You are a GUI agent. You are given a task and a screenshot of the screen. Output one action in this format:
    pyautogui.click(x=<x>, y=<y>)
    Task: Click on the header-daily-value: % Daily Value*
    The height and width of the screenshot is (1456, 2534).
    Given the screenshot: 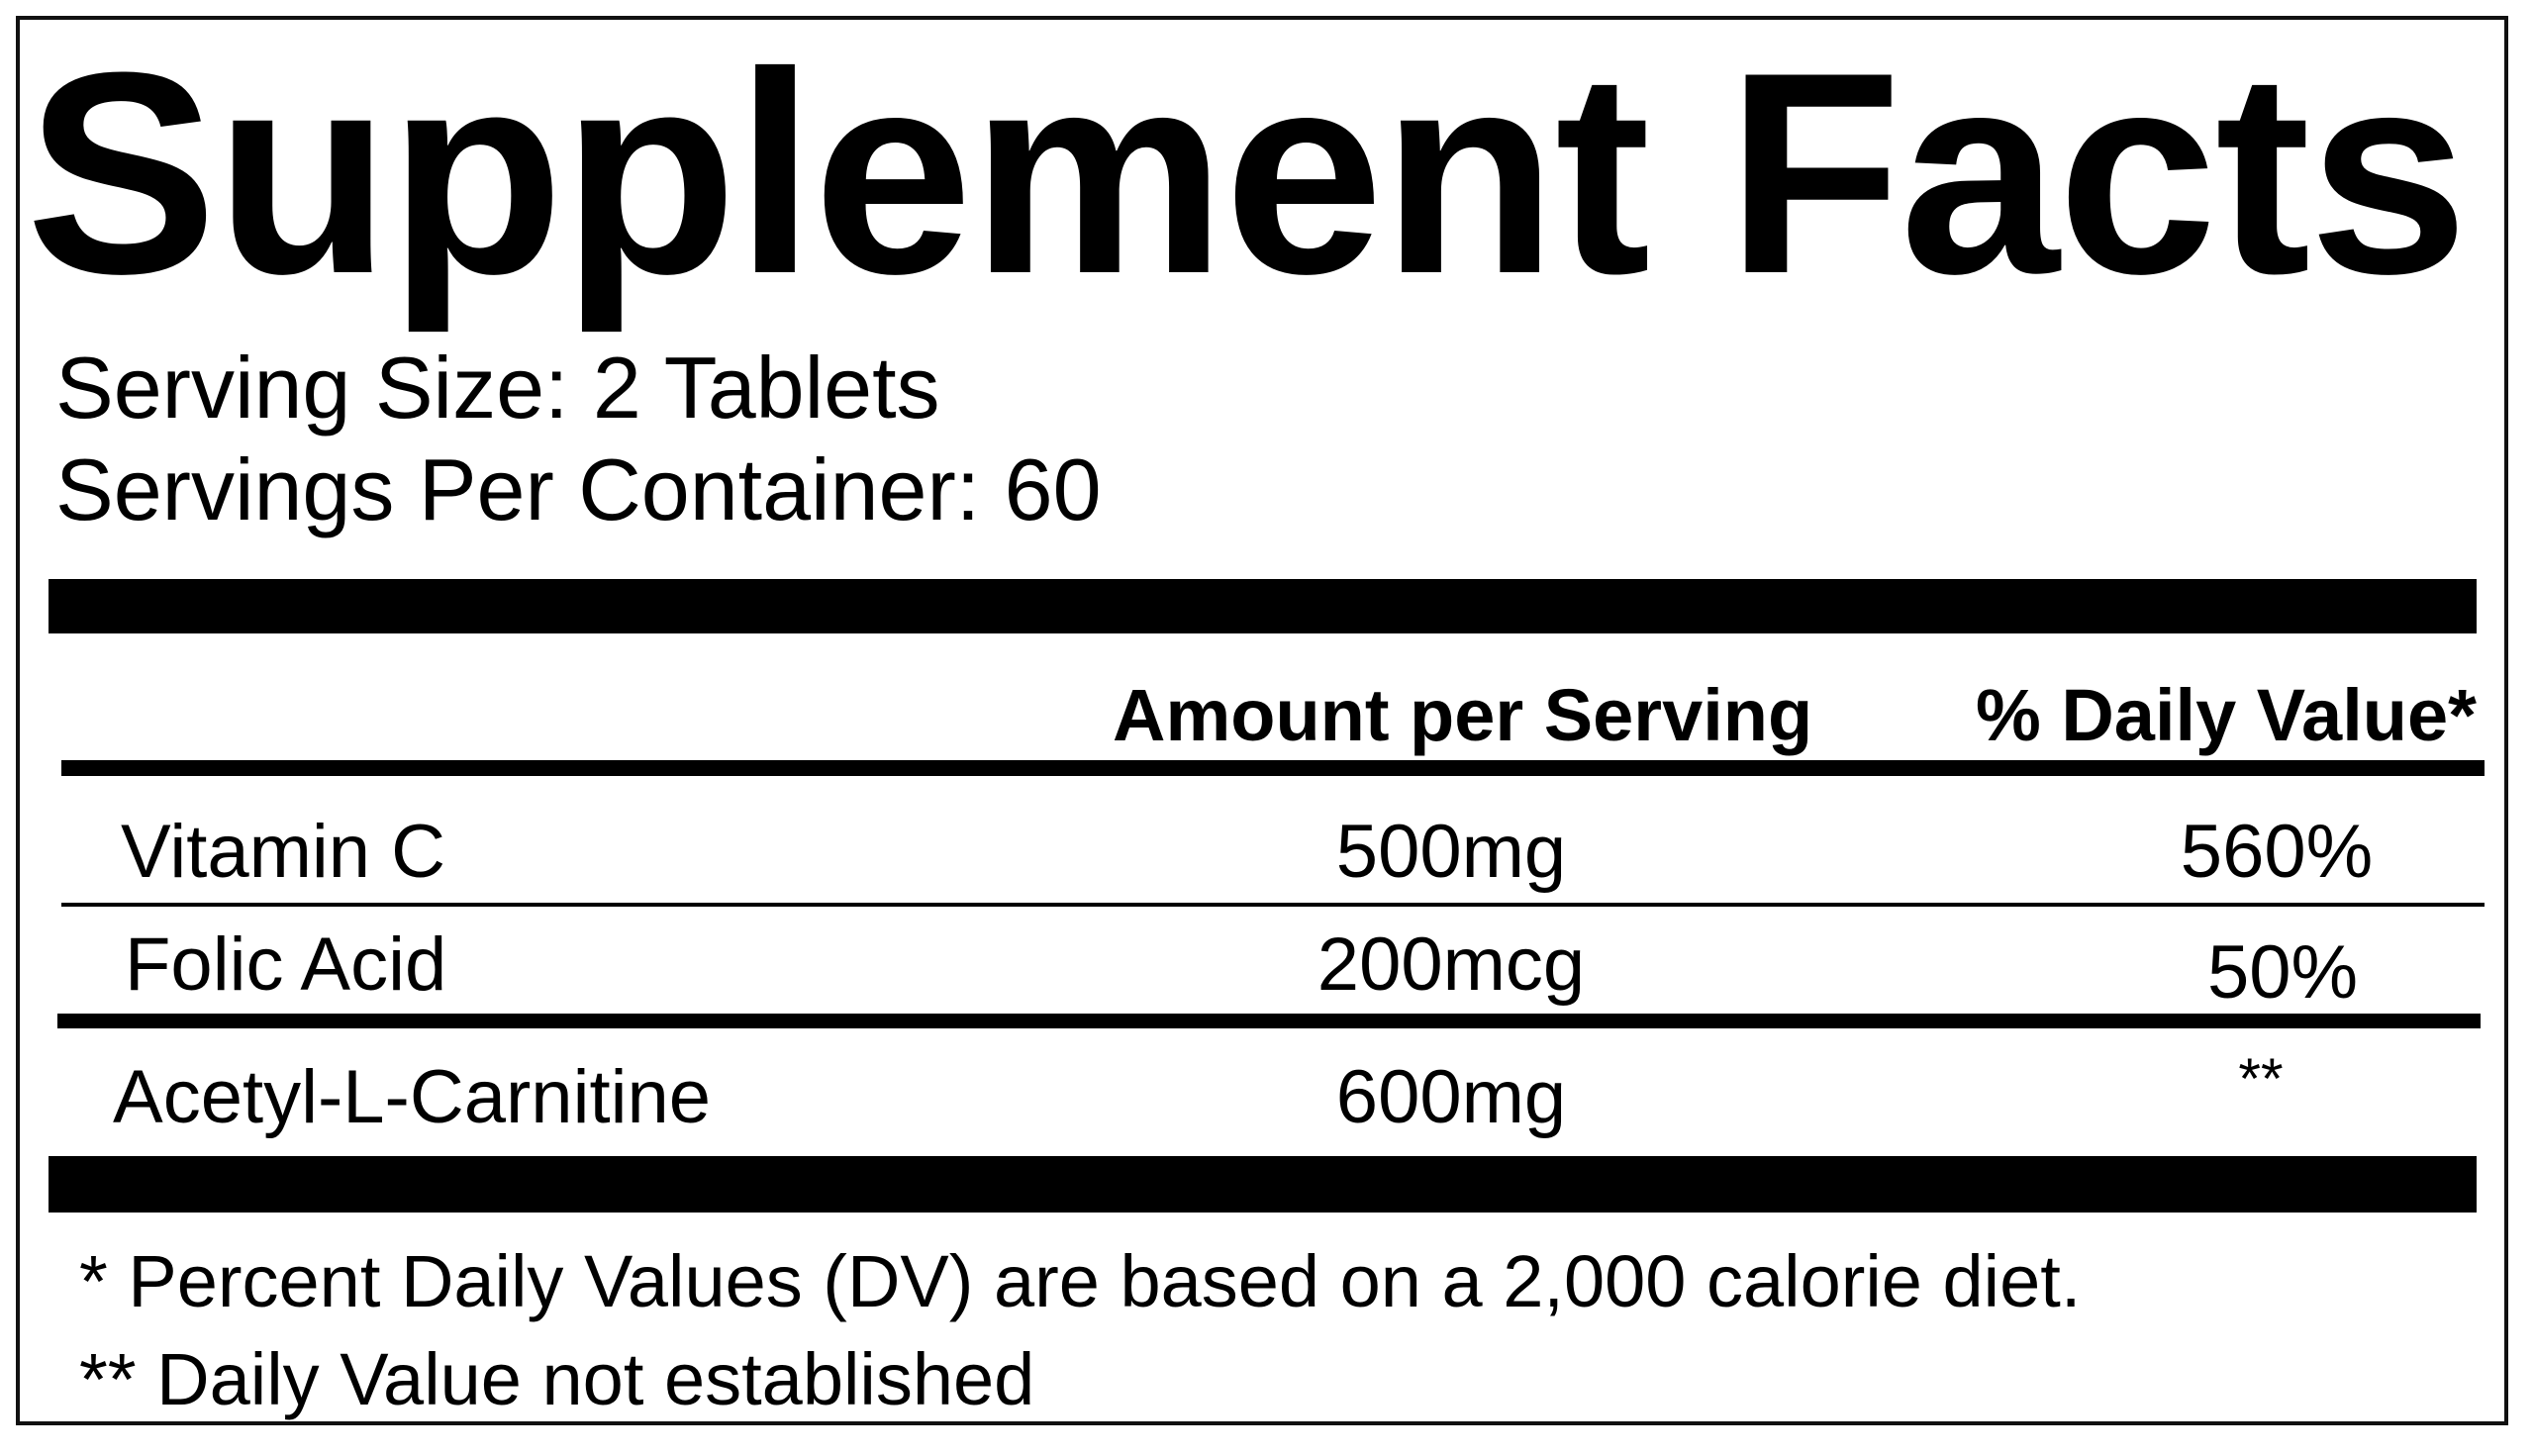 What is the action you would take?
    pyautogui.click(x=2226, y=715)
    